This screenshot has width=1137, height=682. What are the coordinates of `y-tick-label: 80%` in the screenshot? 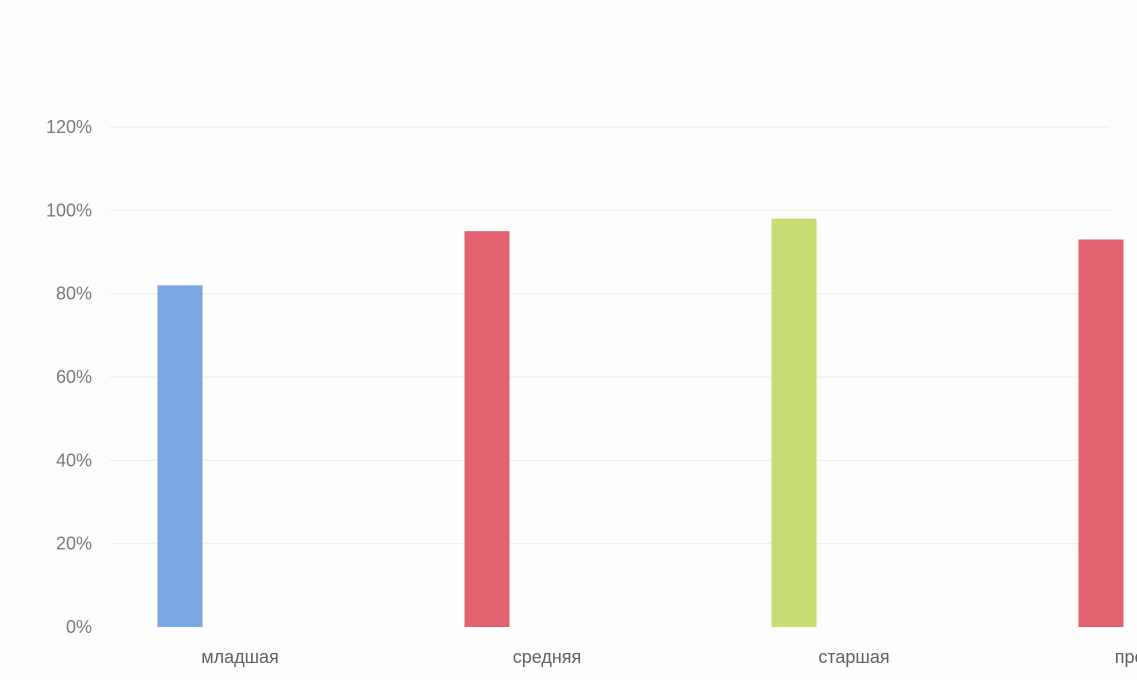 It's located at (74, 294).